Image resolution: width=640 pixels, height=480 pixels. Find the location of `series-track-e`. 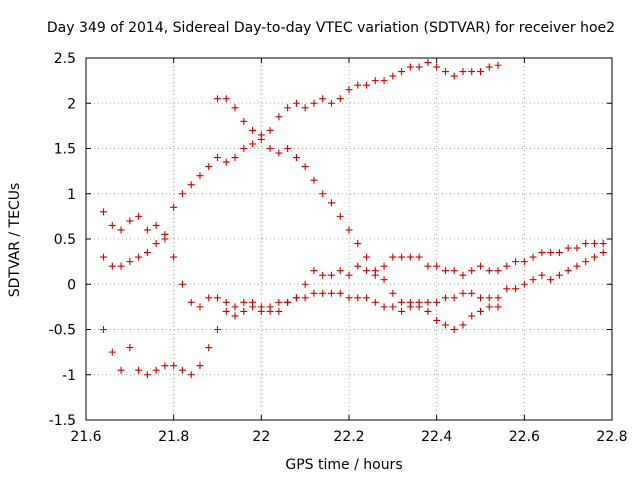

series-track-e is located at coordinates (555, 271).